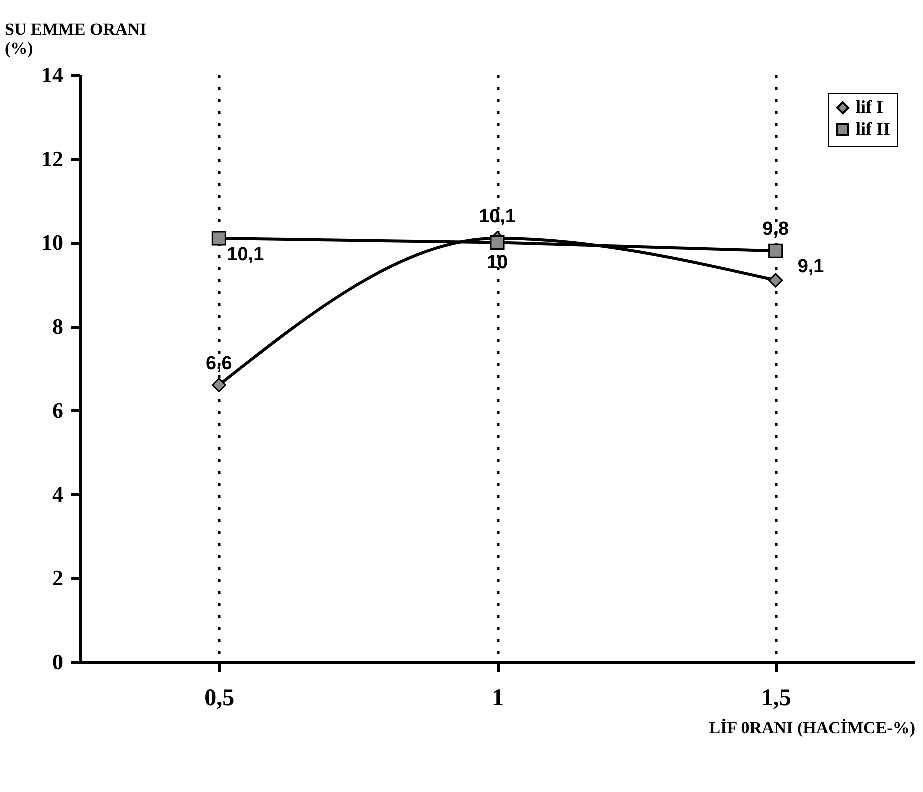 This screenshot has width=923, height=792. Describe the element at coordinates (873, 129) in the screenshot. I see `legend-label: lif II` at that location.